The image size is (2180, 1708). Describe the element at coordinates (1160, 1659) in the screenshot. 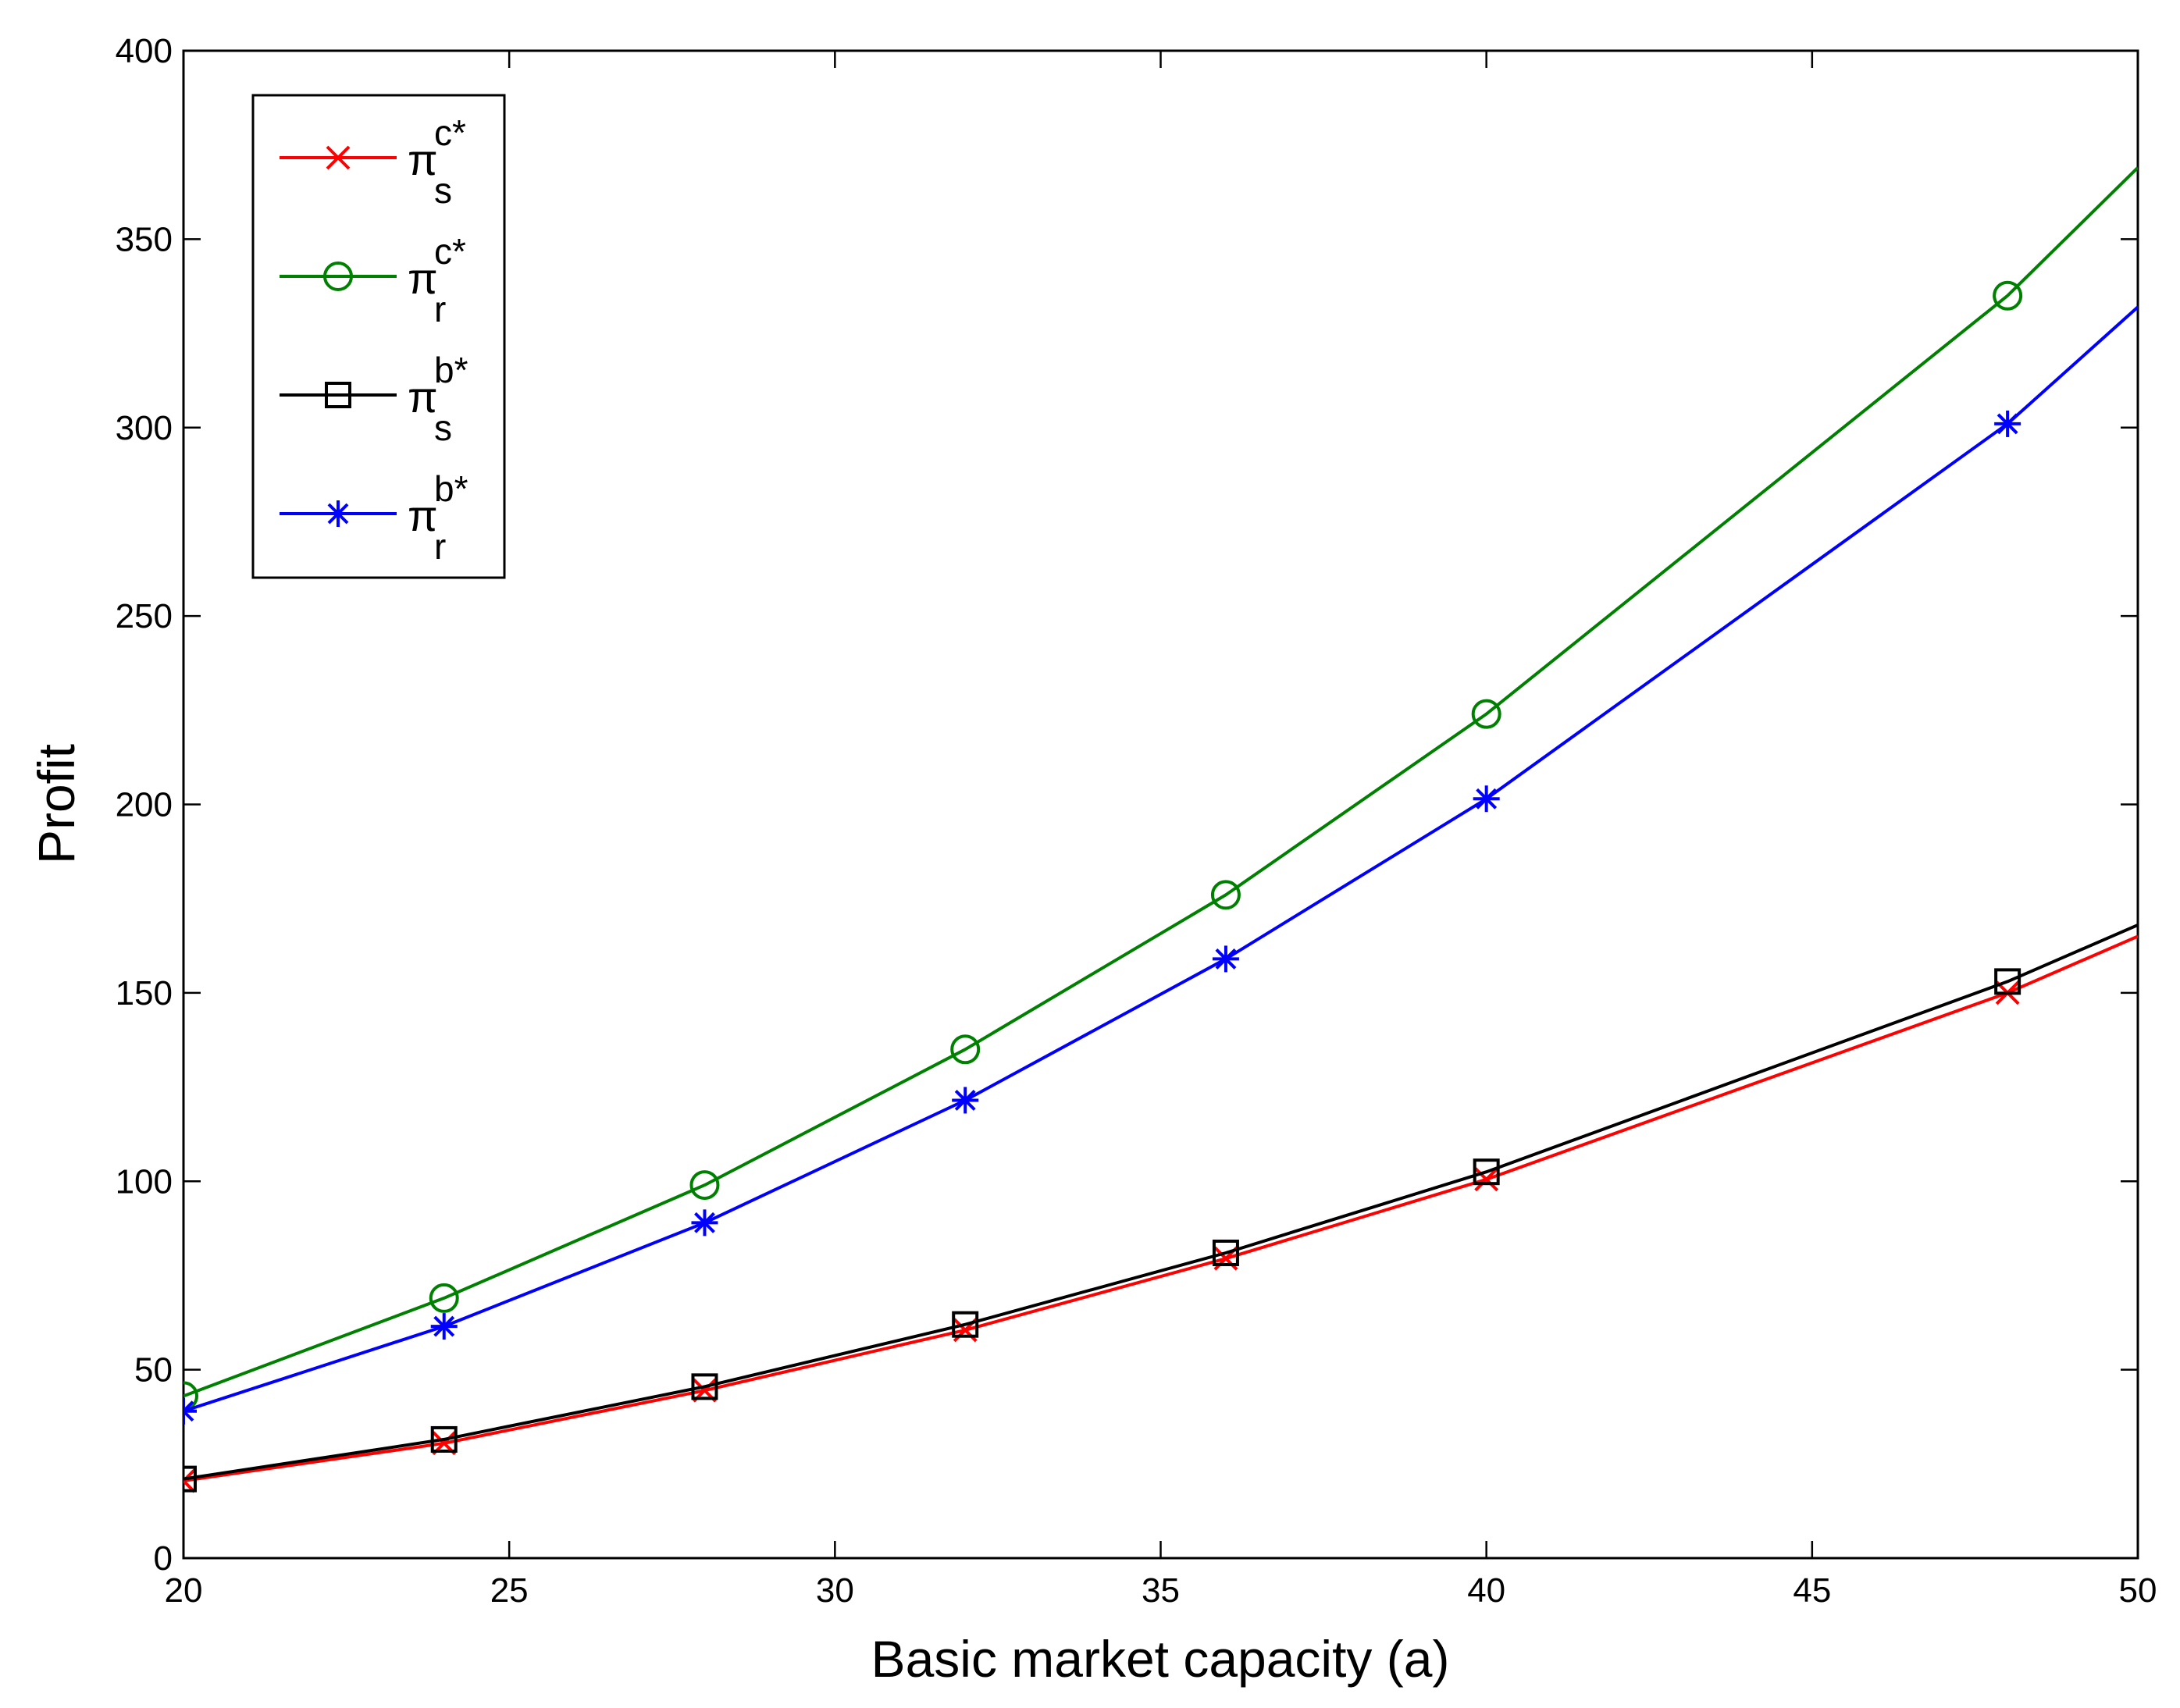

I see `x-axis-title: Basic market capacity (a)` at that location.